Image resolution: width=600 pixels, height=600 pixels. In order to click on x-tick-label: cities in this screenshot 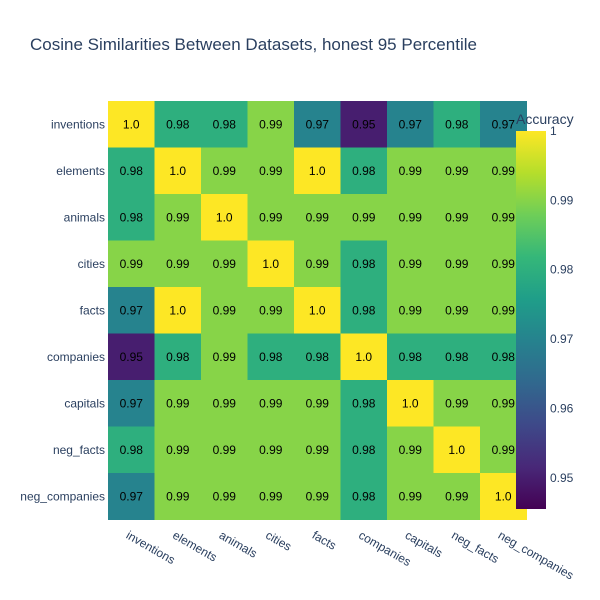, I will do `click(278, 541)`.